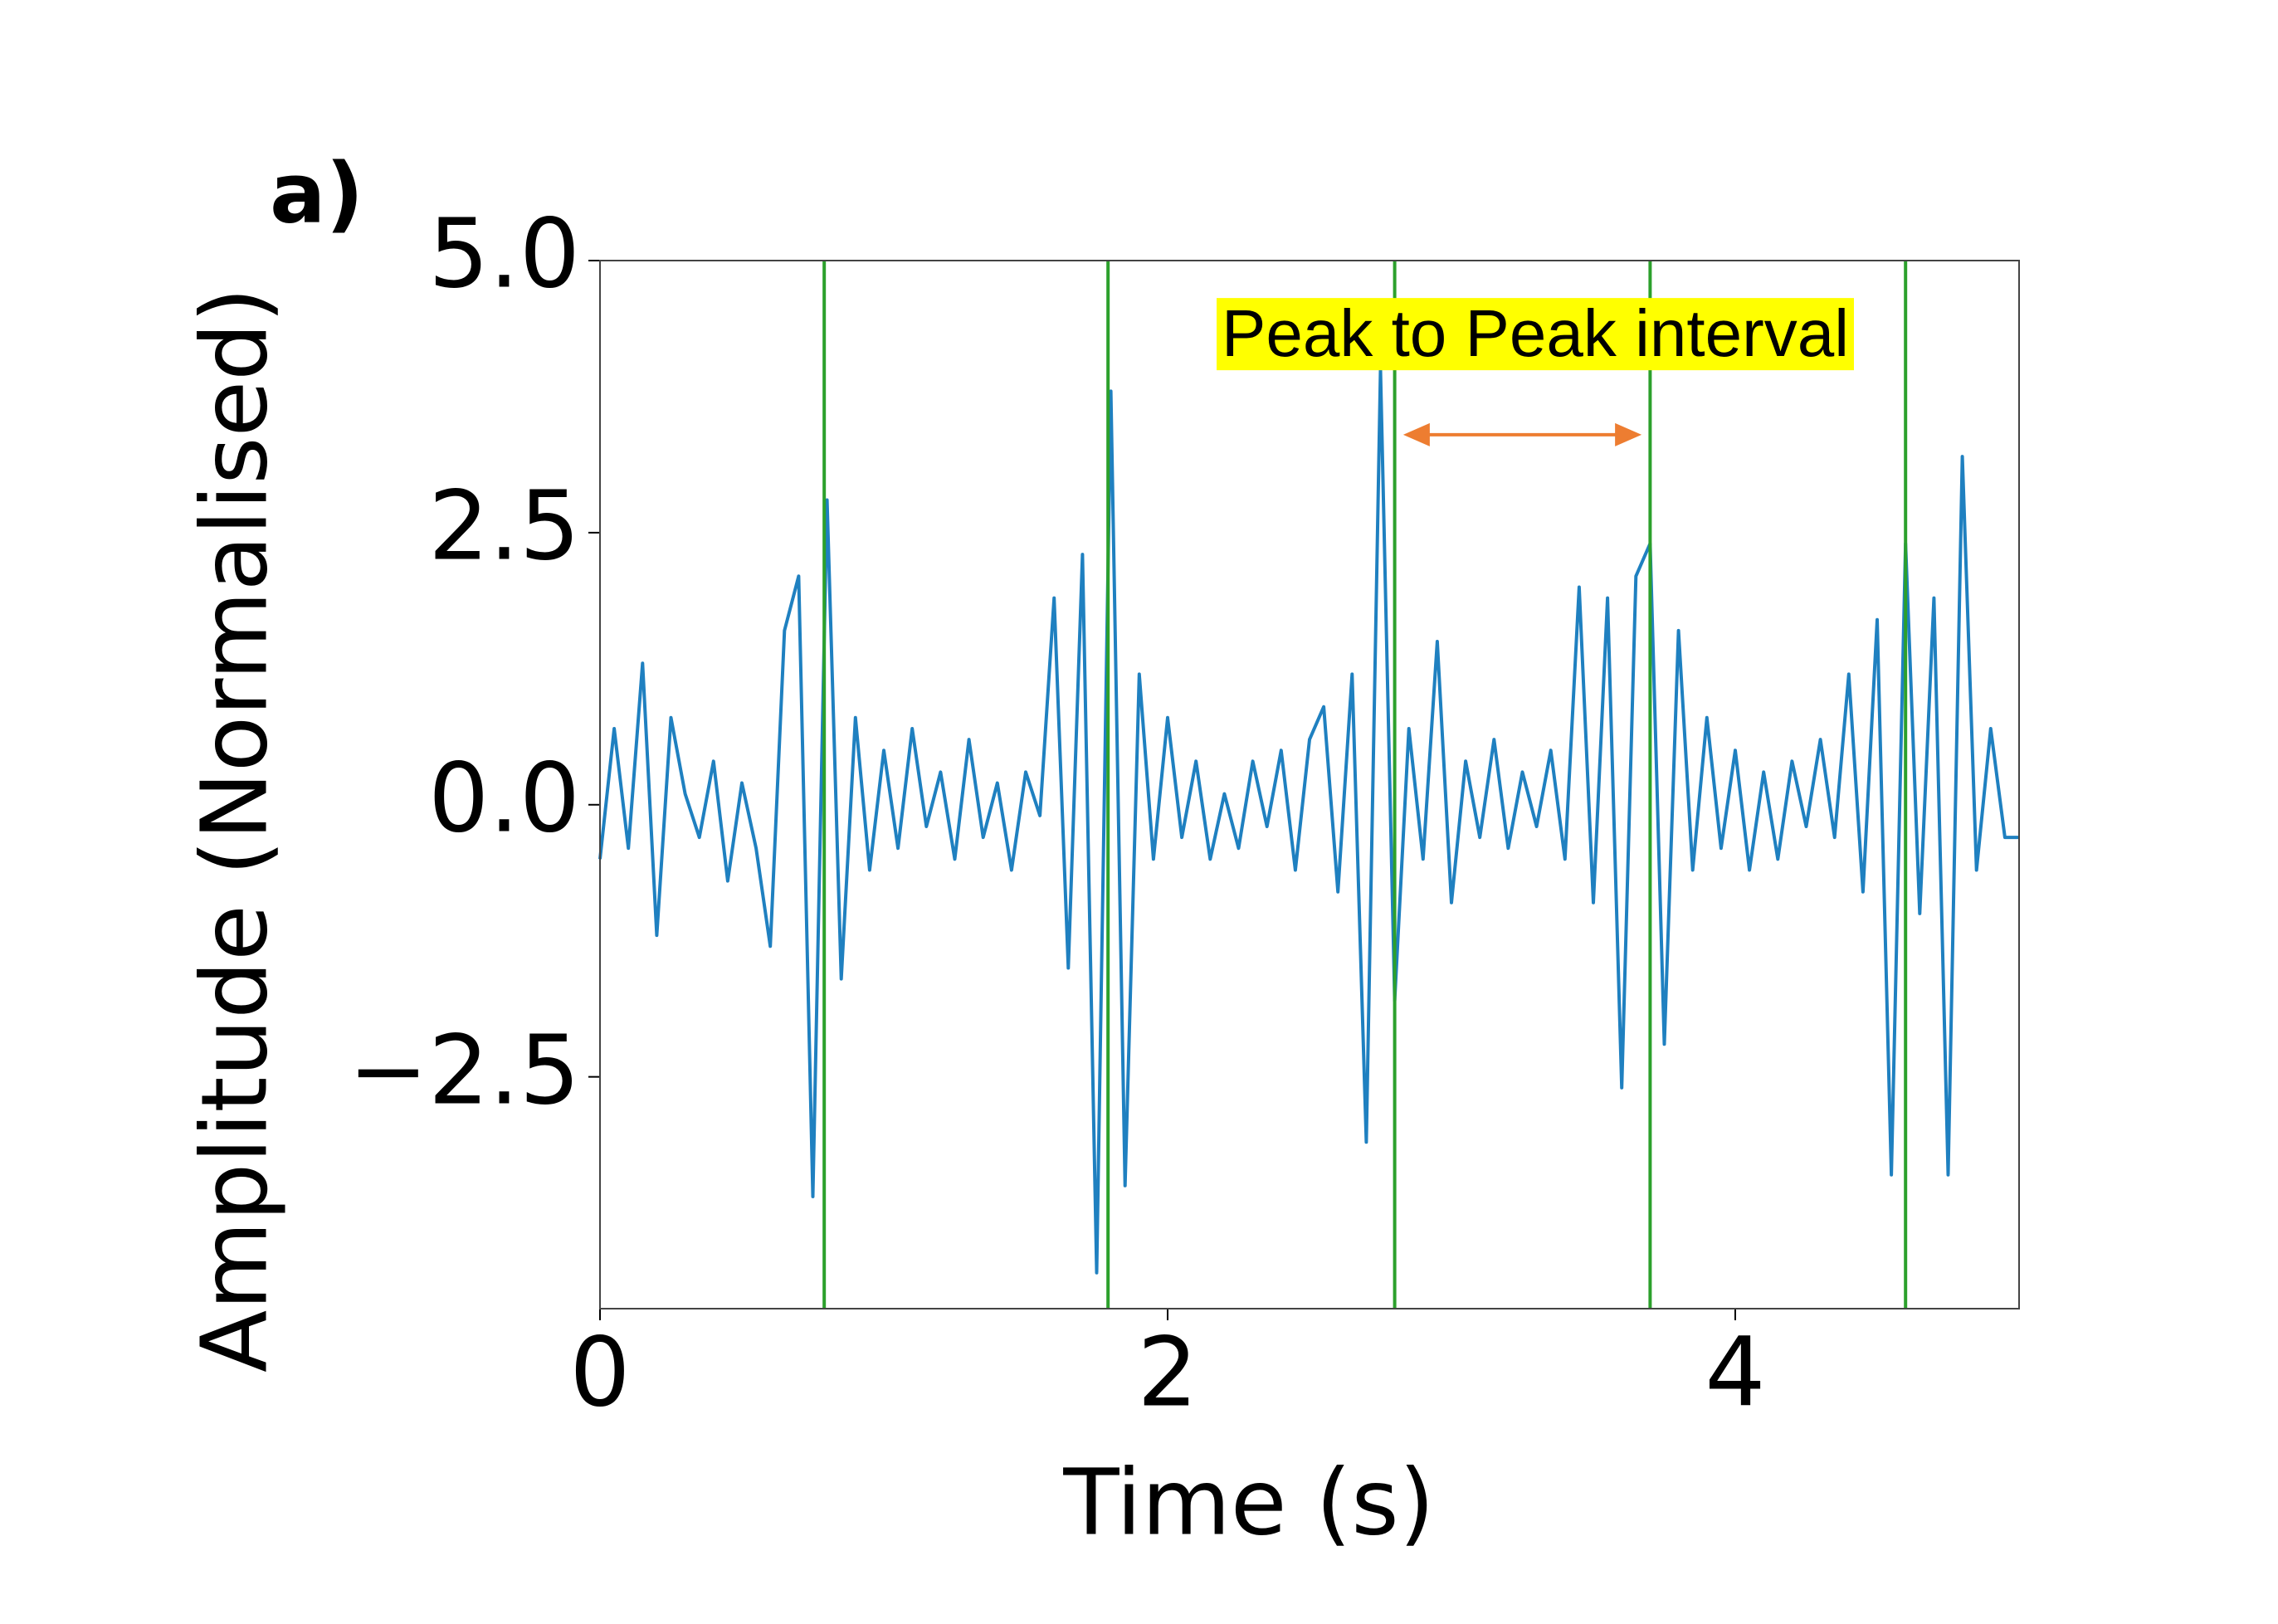  What do you see at coordinates (1248, 1502) in the screenshot?
I see `x-axis-label: Time (s)` at bounding box center [1248, 1502].